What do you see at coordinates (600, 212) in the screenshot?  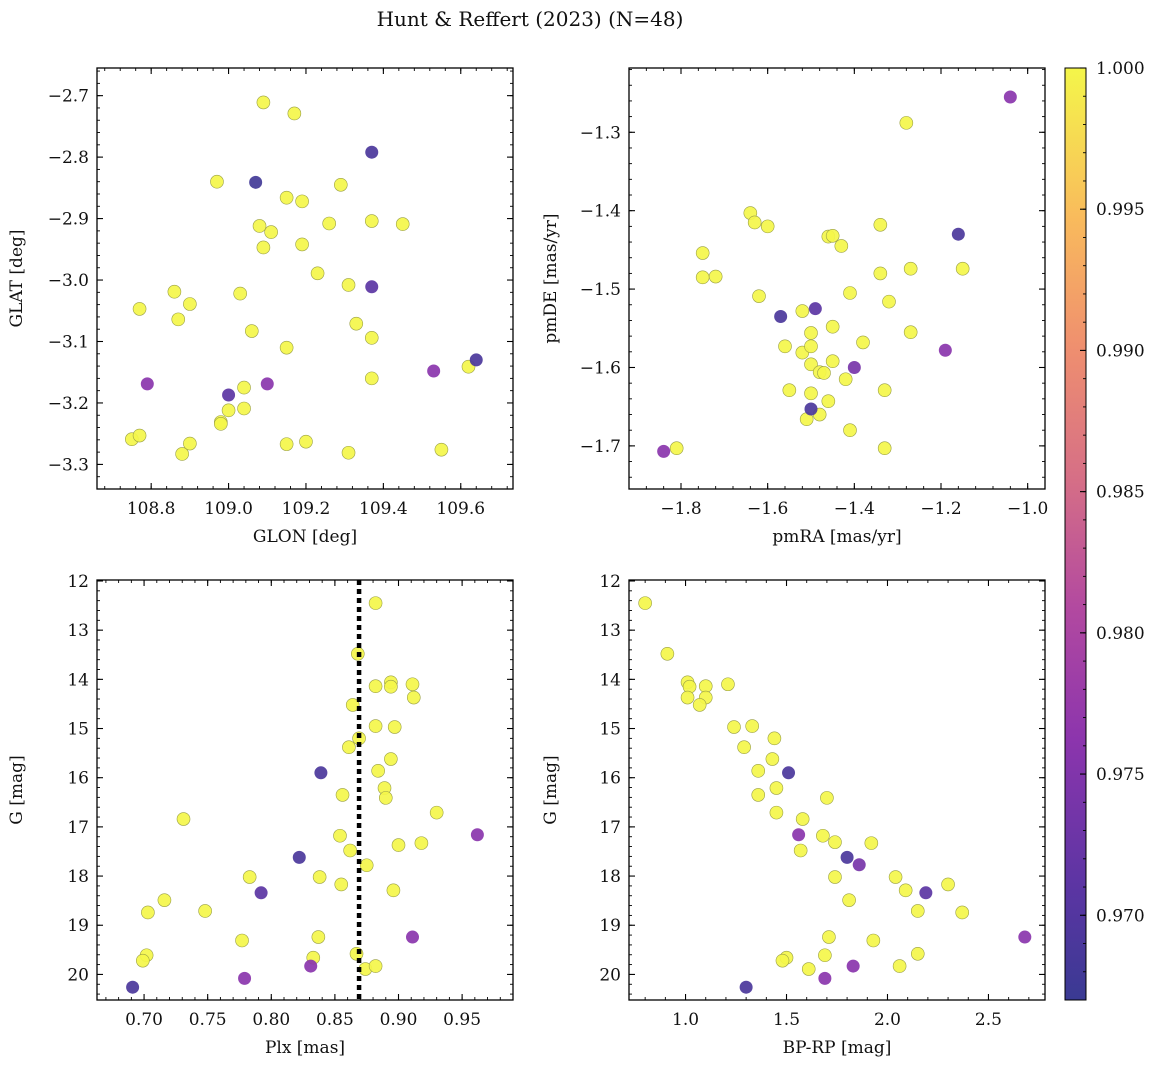 I see `y-tick-label: −1.4` at bounding box center [600, 212].